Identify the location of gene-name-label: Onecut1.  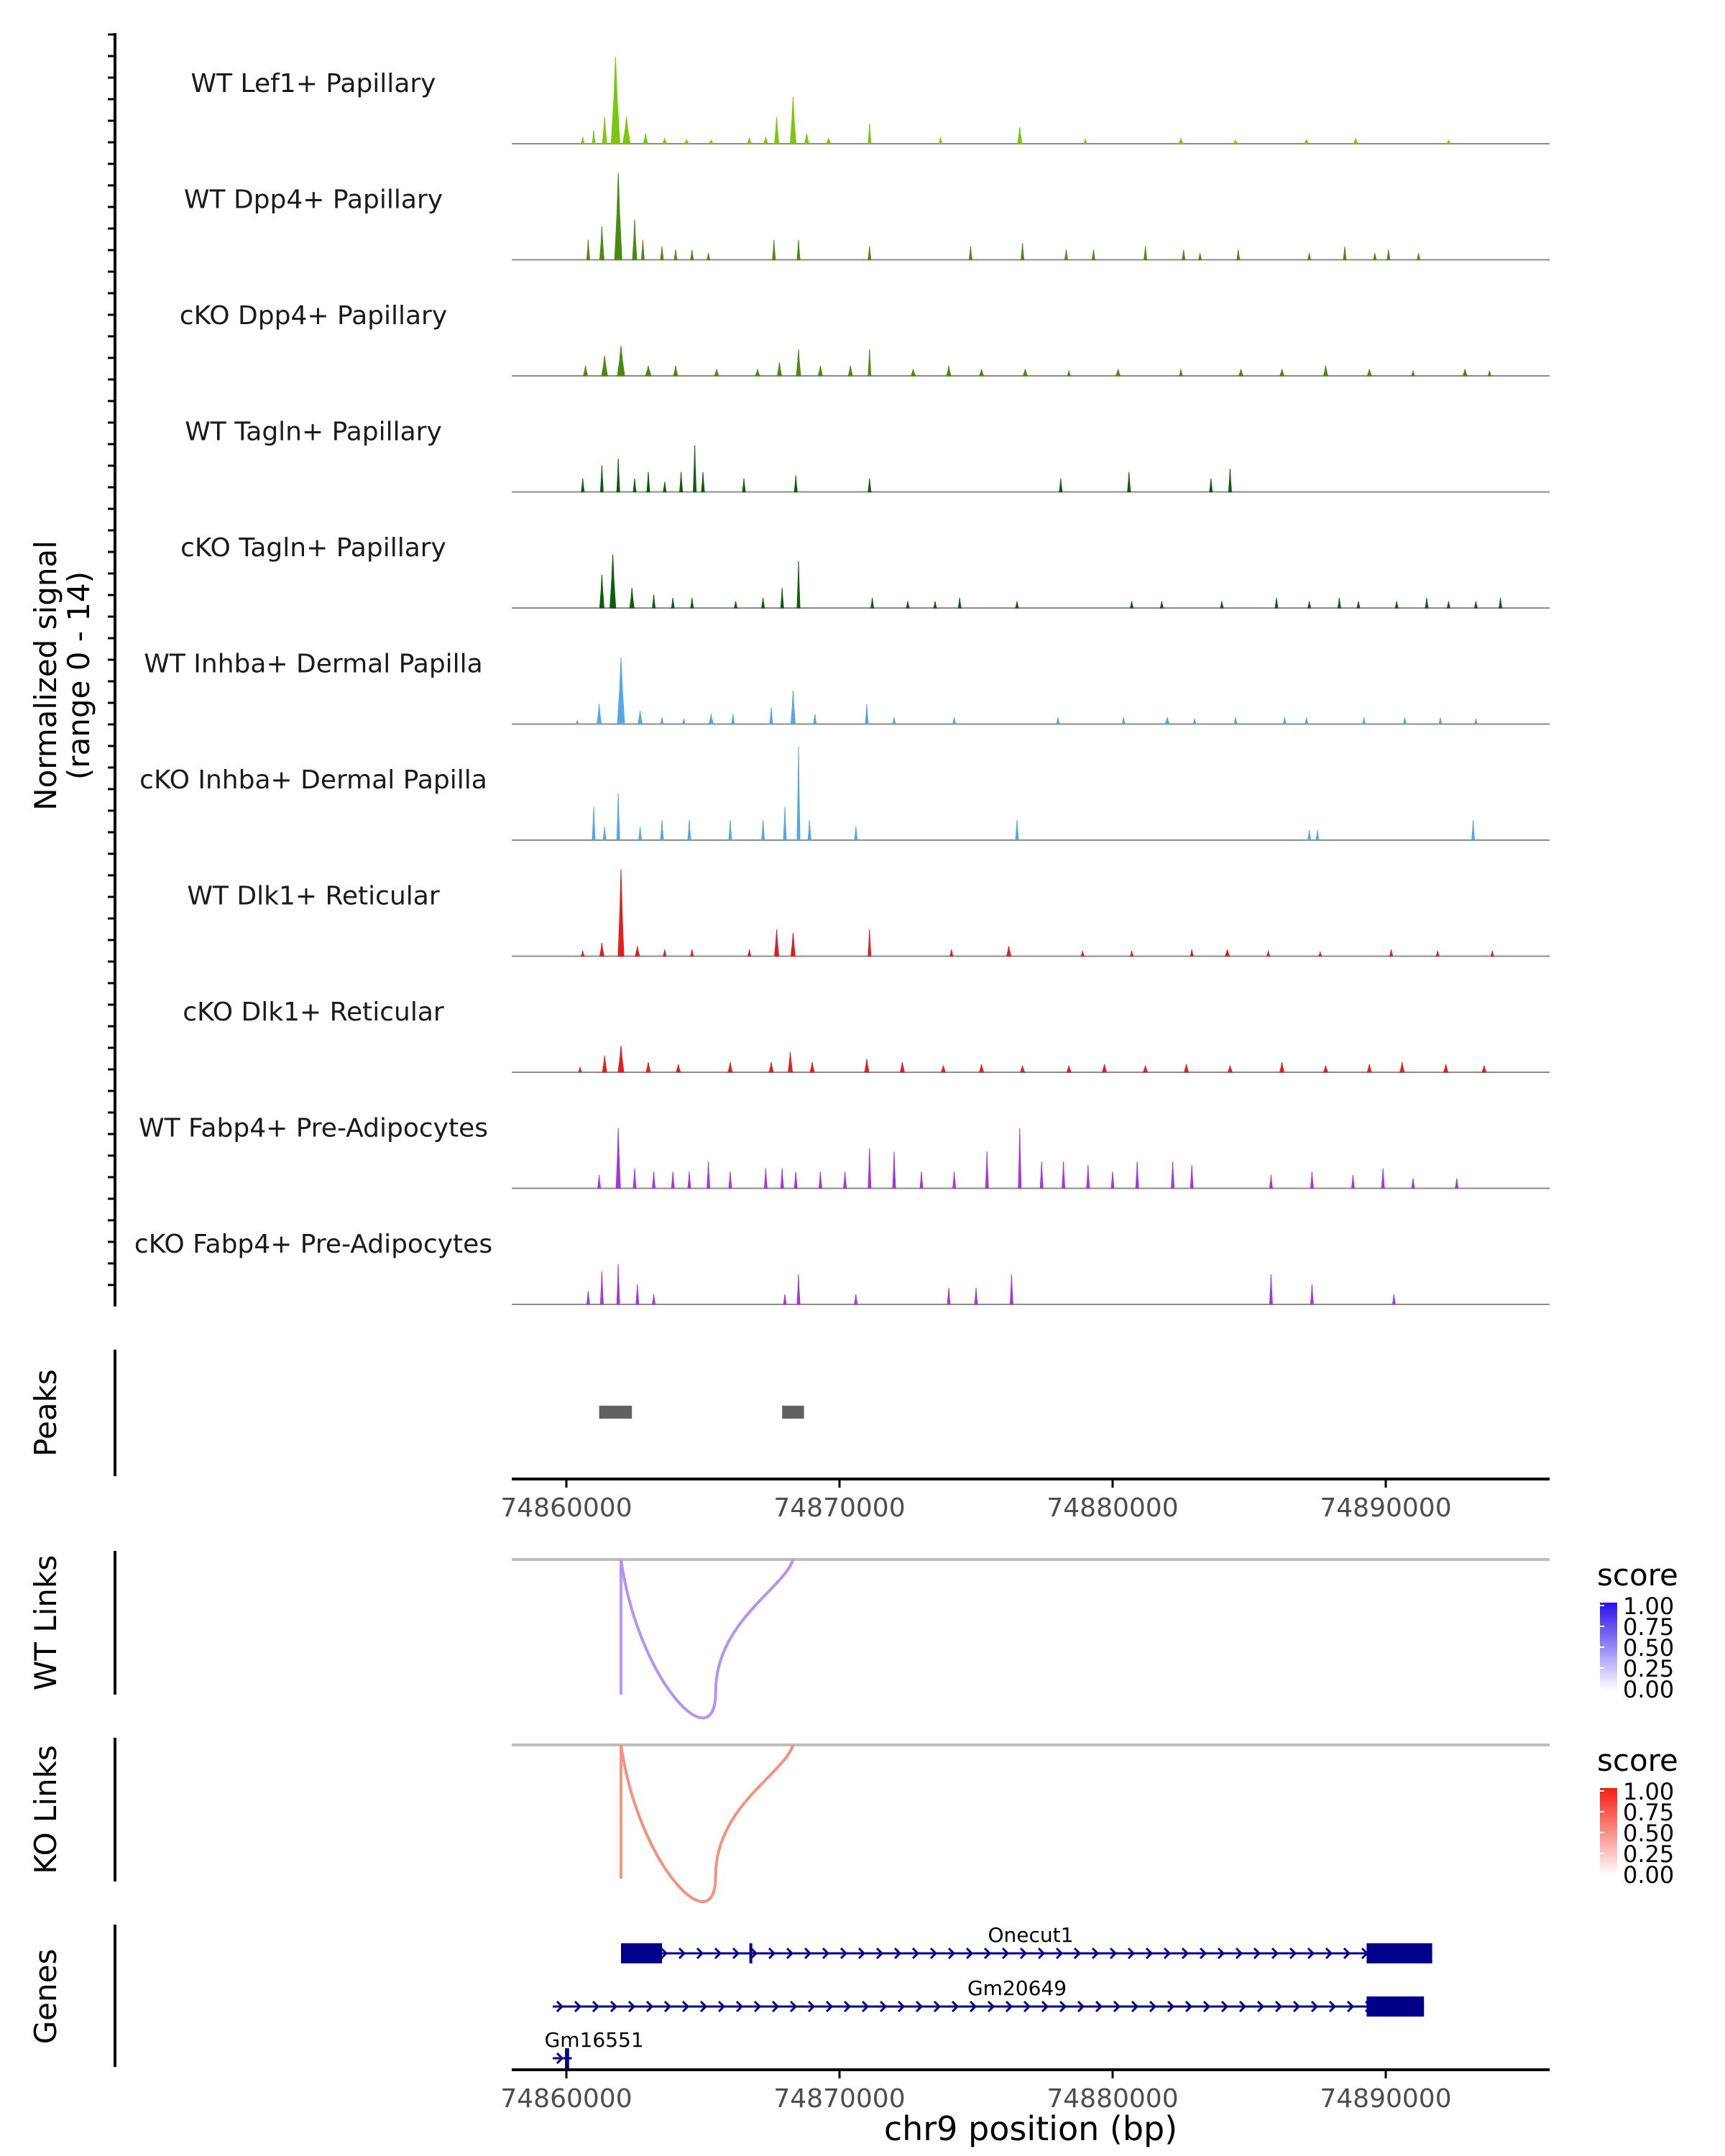
(1031, 1935).